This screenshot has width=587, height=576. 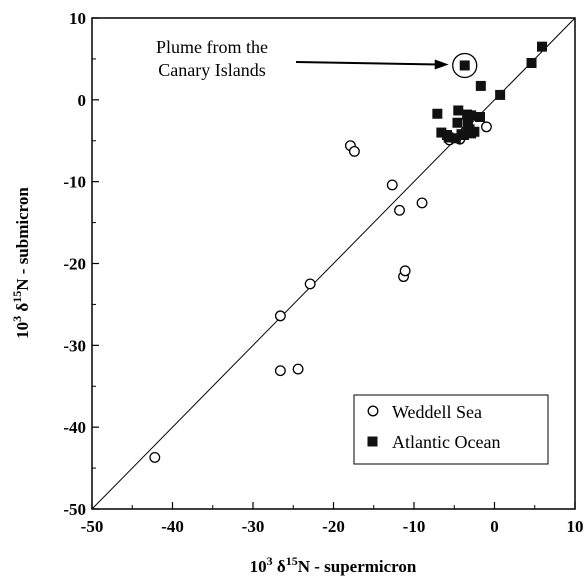 What do you see at coordinates (372, 441) in the screenshot?
I see `legend-marker-atlantic` at bounding box center [372, 441].